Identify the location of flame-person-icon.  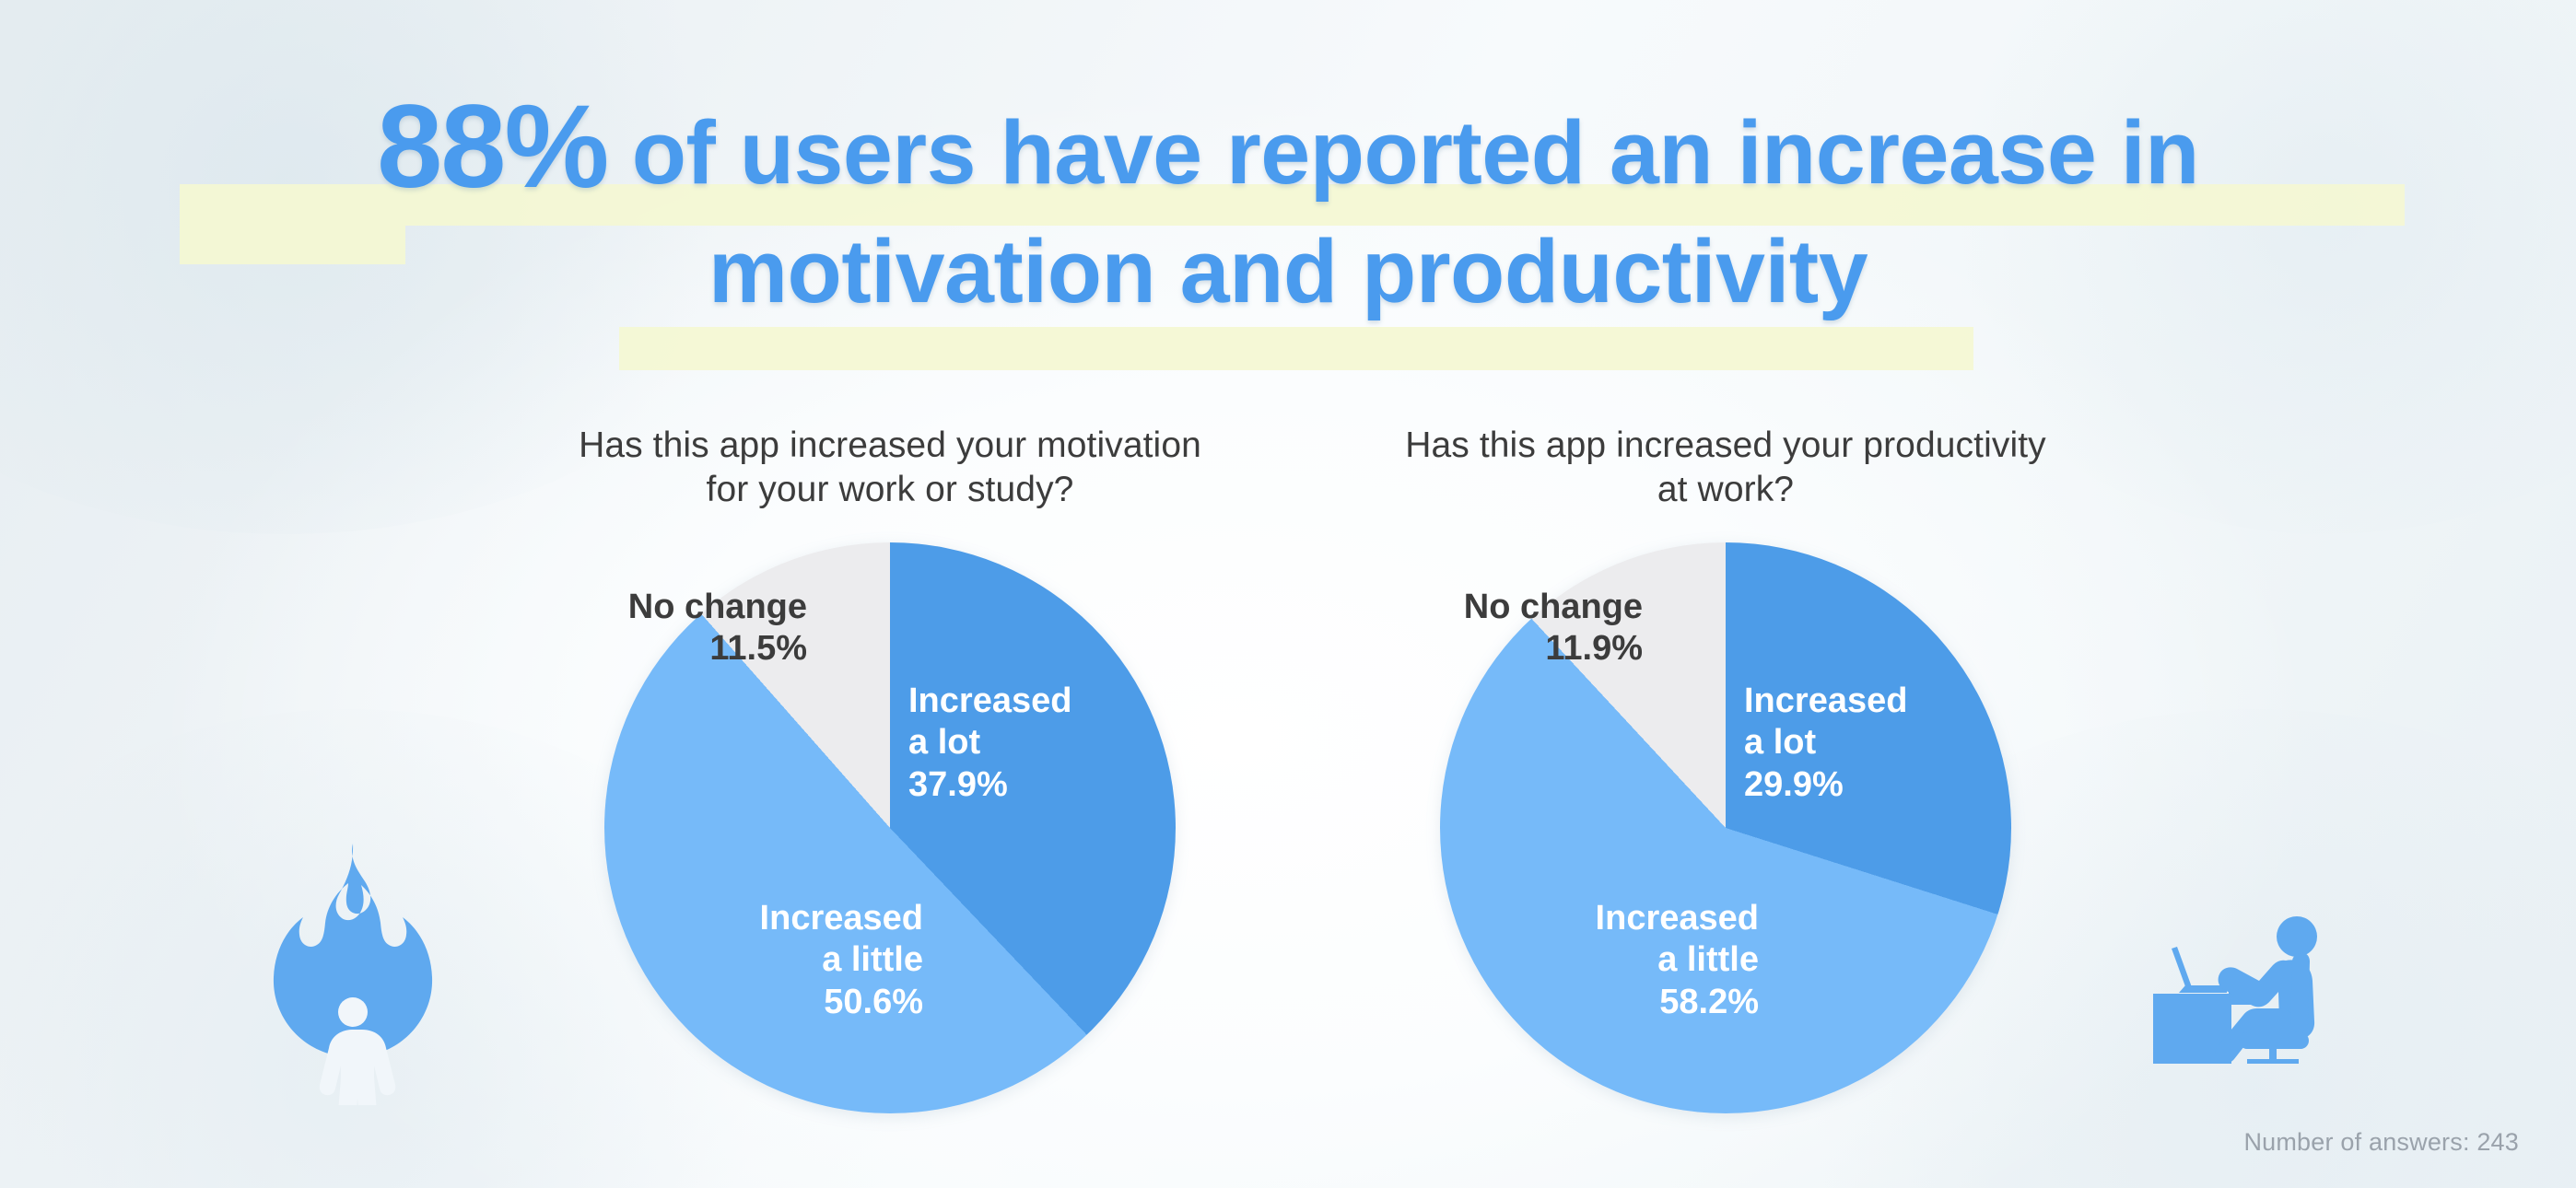
(353, 992).